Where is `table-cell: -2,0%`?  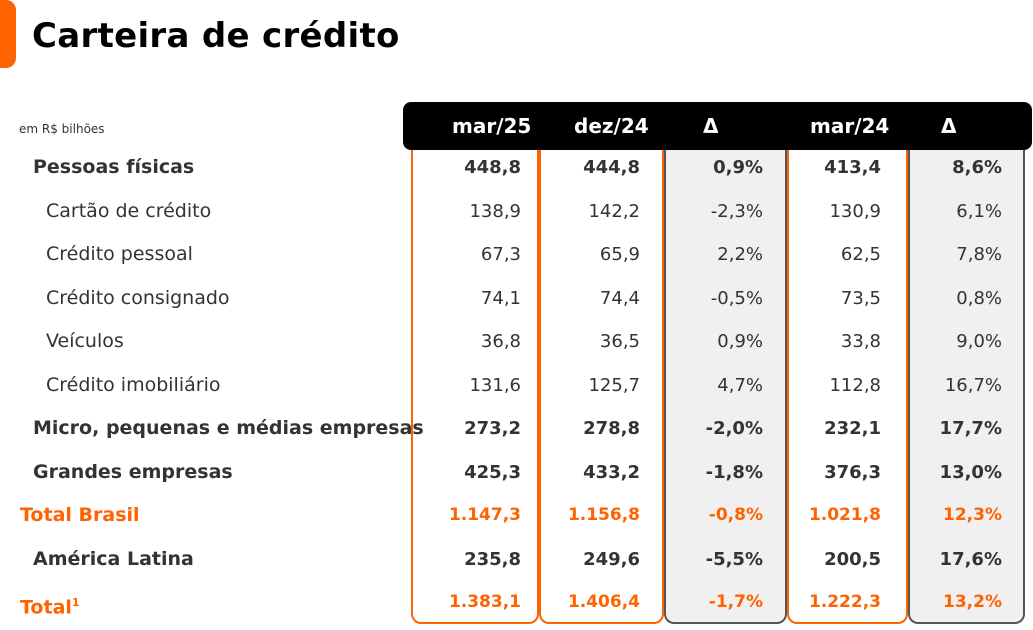
table-cell: -2,0% is located at coordinates (734, 428).